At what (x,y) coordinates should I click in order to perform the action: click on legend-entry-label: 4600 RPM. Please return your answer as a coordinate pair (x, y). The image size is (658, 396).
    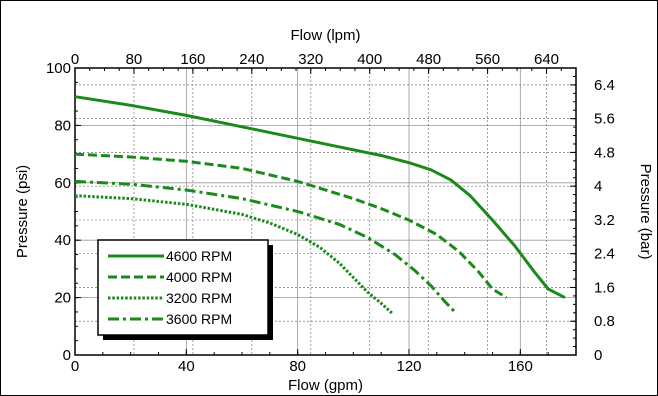
    Looking at the image, I should click on (199, 256).